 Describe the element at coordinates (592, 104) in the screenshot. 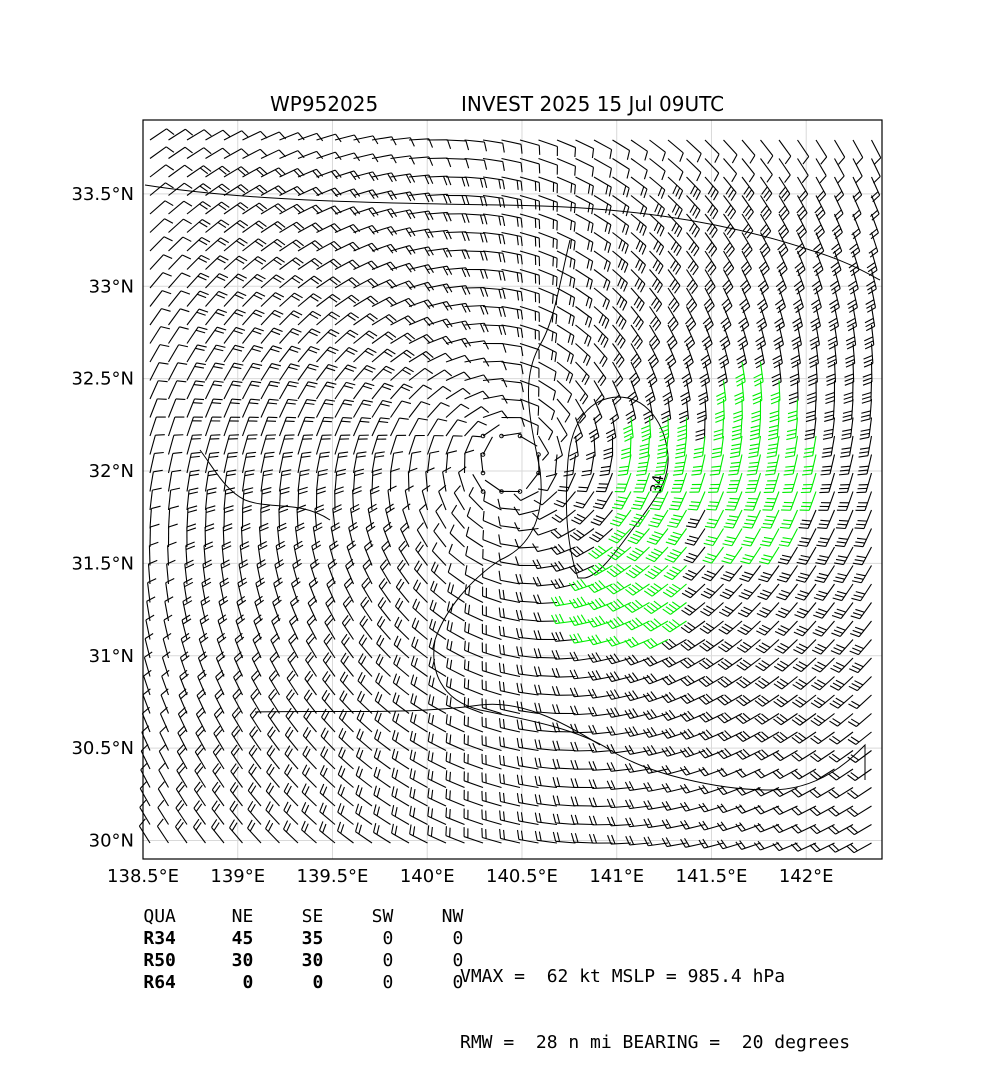

I see `invest-subtitle: INVEST 2025 15 Jul 09UTC` at that location.